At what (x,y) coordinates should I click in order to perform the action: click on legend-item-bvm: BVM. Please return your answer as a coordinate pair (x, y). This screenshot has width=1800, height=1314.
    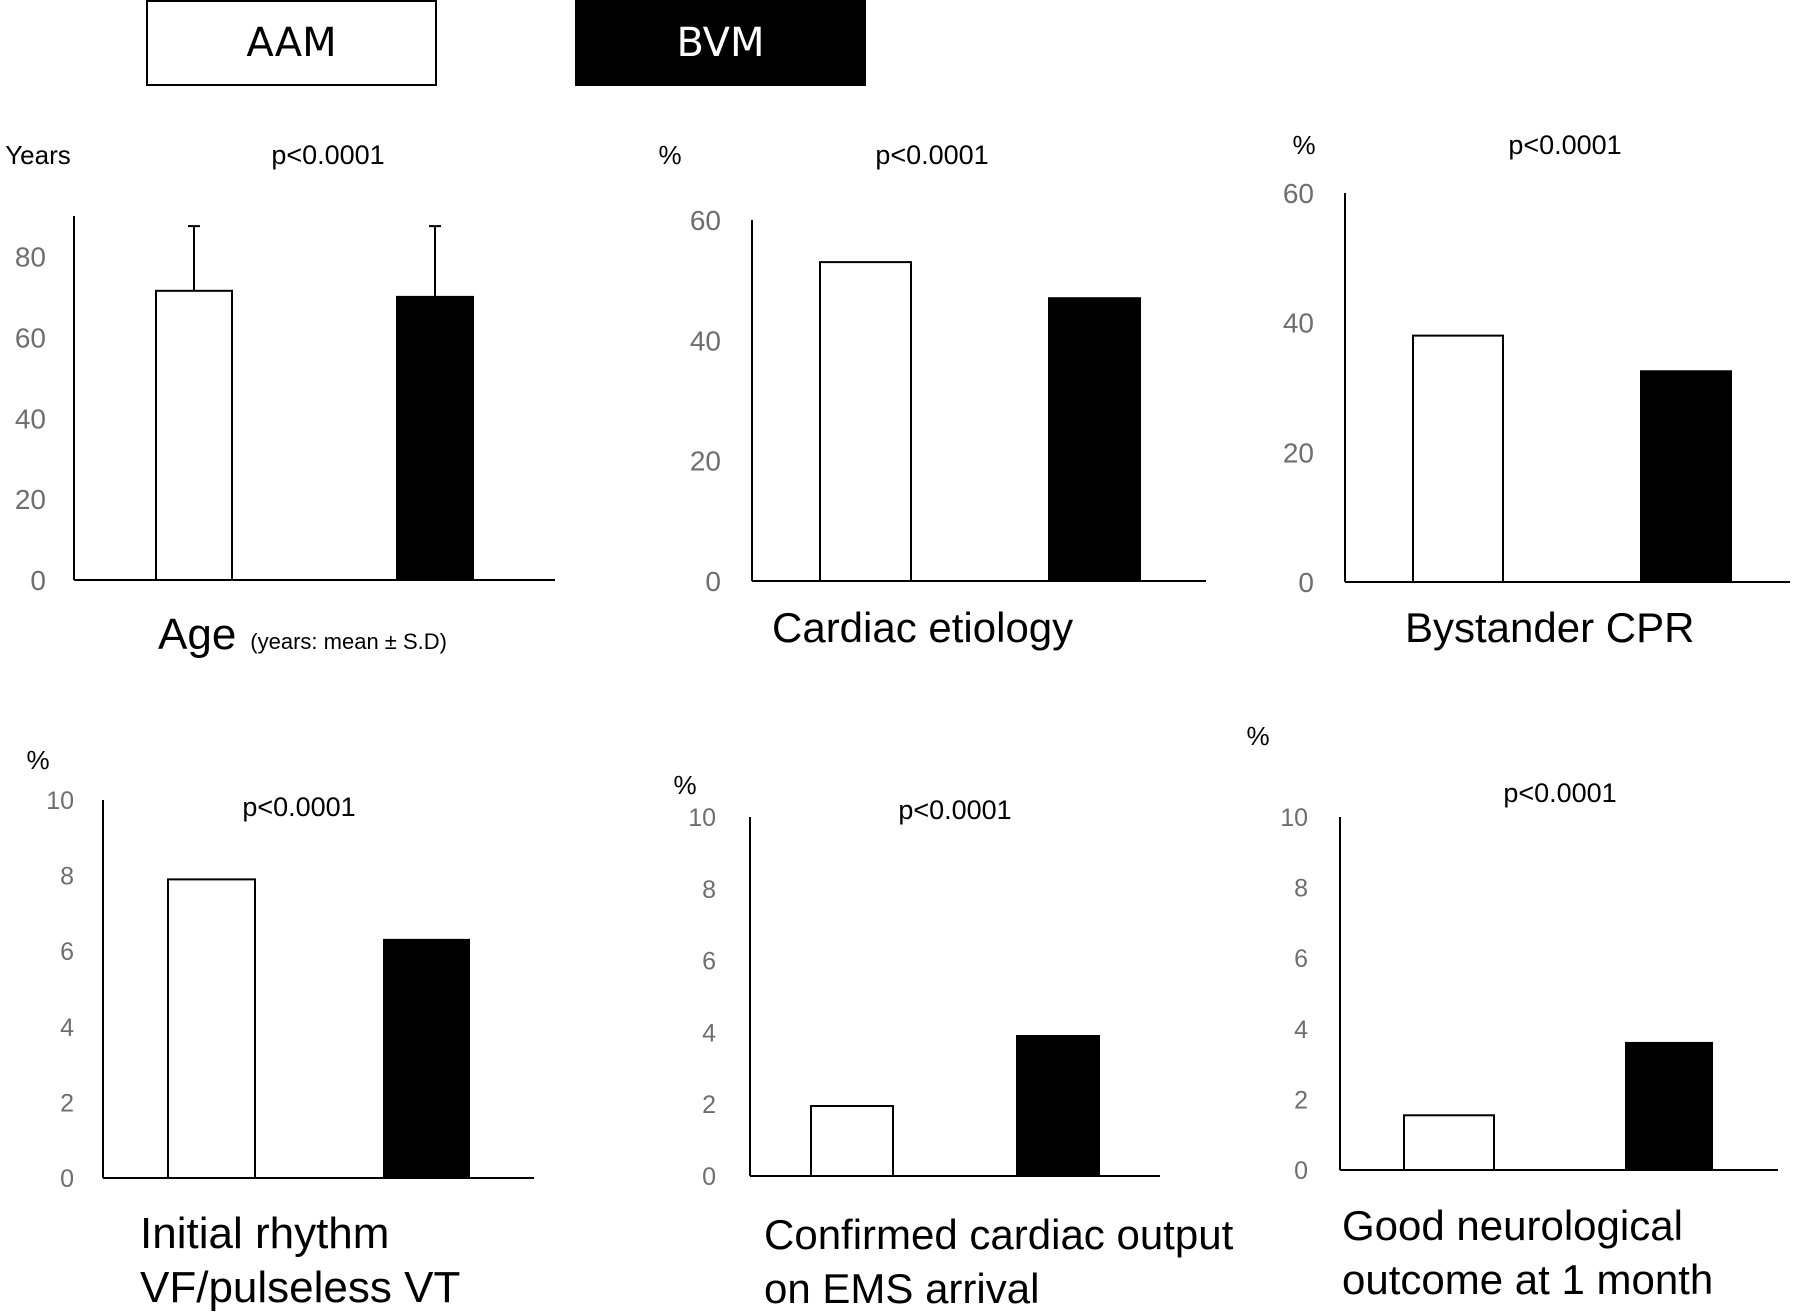
    Looking at the image, I should click on (720, 43).